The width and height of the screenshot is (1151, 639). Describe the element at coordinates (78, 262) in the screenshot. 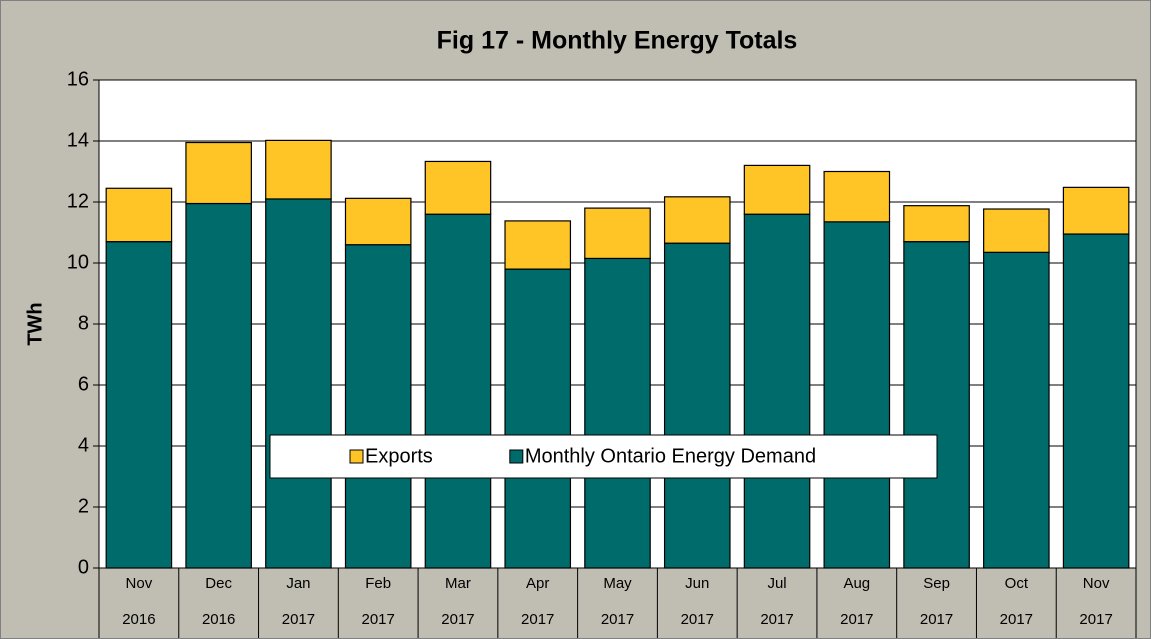

I see `y-tick-label: 10` at that location.